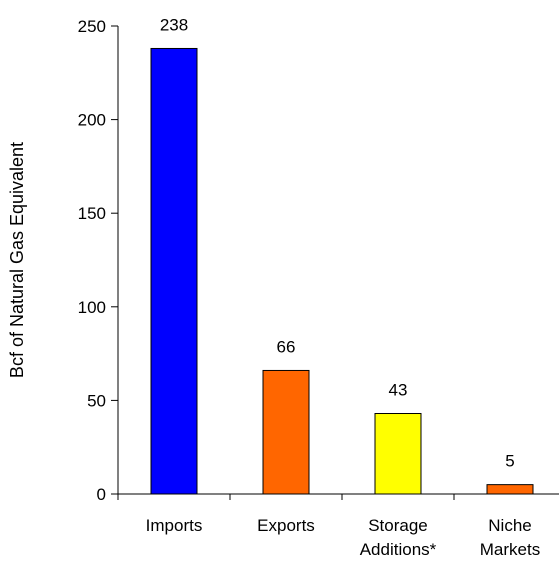  What do you see at coordinates (286, 346) in the screenshot?
I see `data-label: 66` at bounding box center [286, 346].